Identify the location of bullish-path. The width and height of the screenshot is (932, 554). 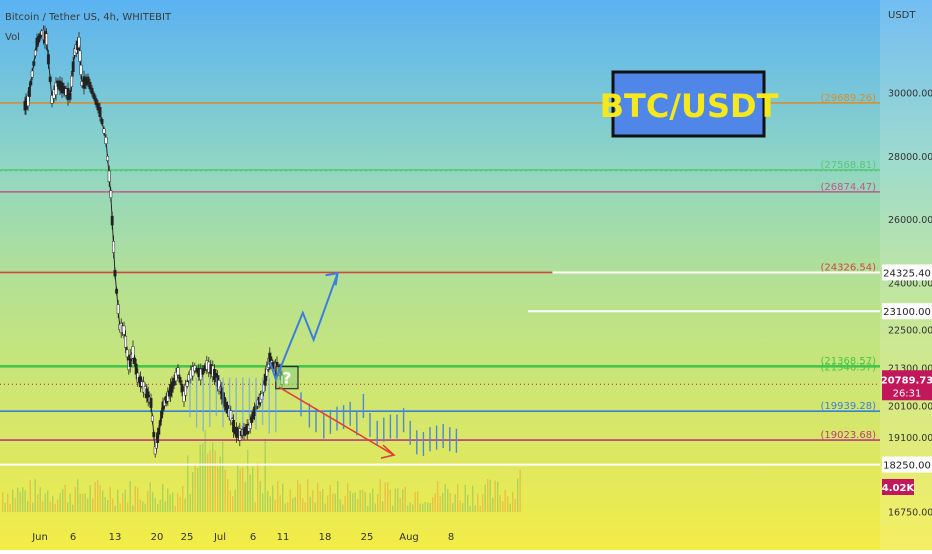
(303, 327).